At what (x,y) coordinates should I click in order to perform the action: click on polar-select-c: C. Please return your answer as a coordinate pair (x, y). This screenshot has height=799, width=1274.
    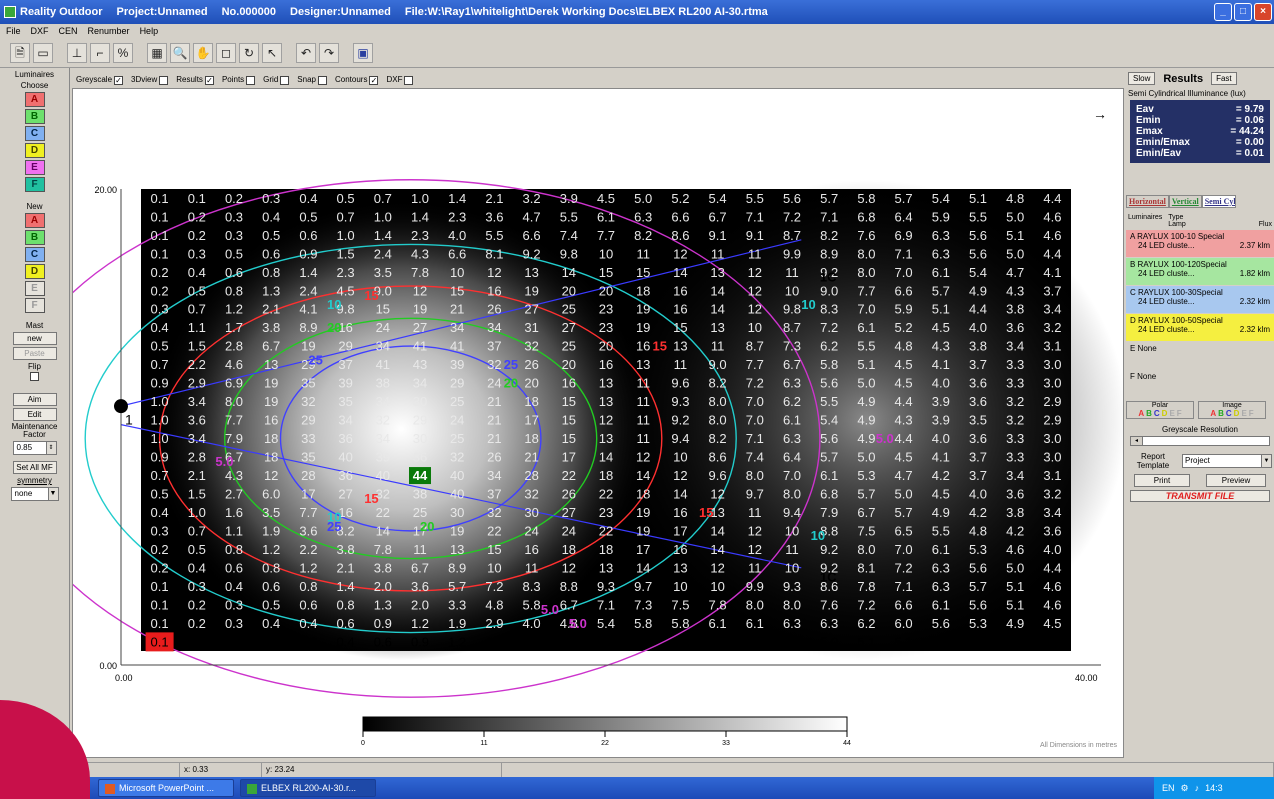
    Looking at the image, I should click on (1156, 413).